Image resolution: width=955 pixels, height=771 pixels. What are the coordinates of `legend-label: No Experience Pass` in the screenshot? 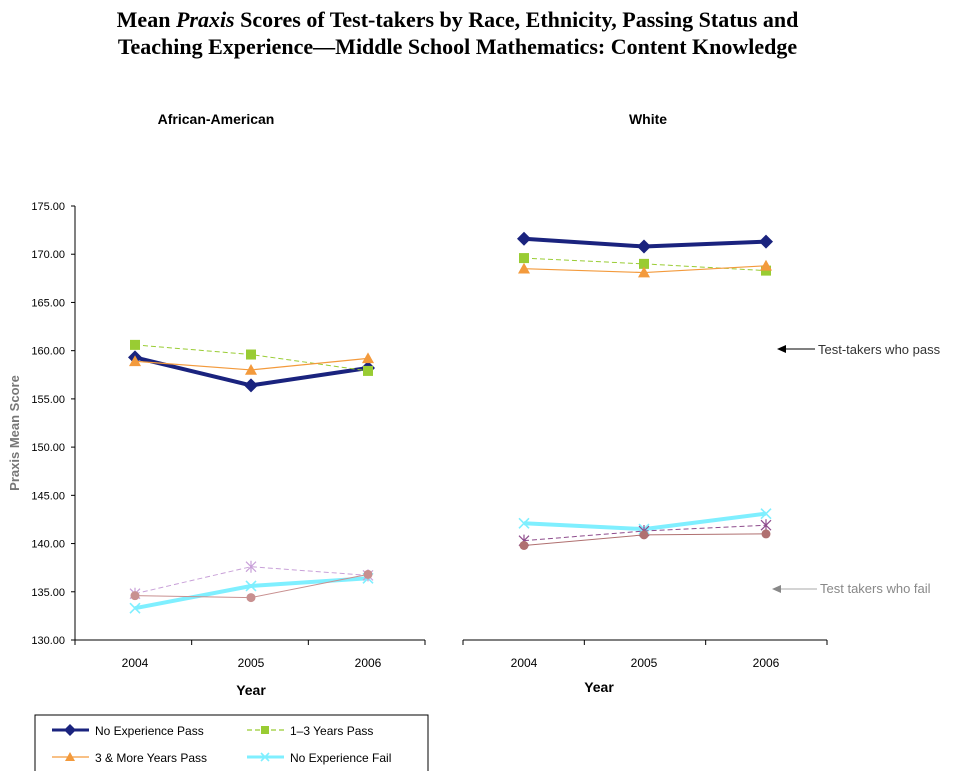 It's located at (149, 731).